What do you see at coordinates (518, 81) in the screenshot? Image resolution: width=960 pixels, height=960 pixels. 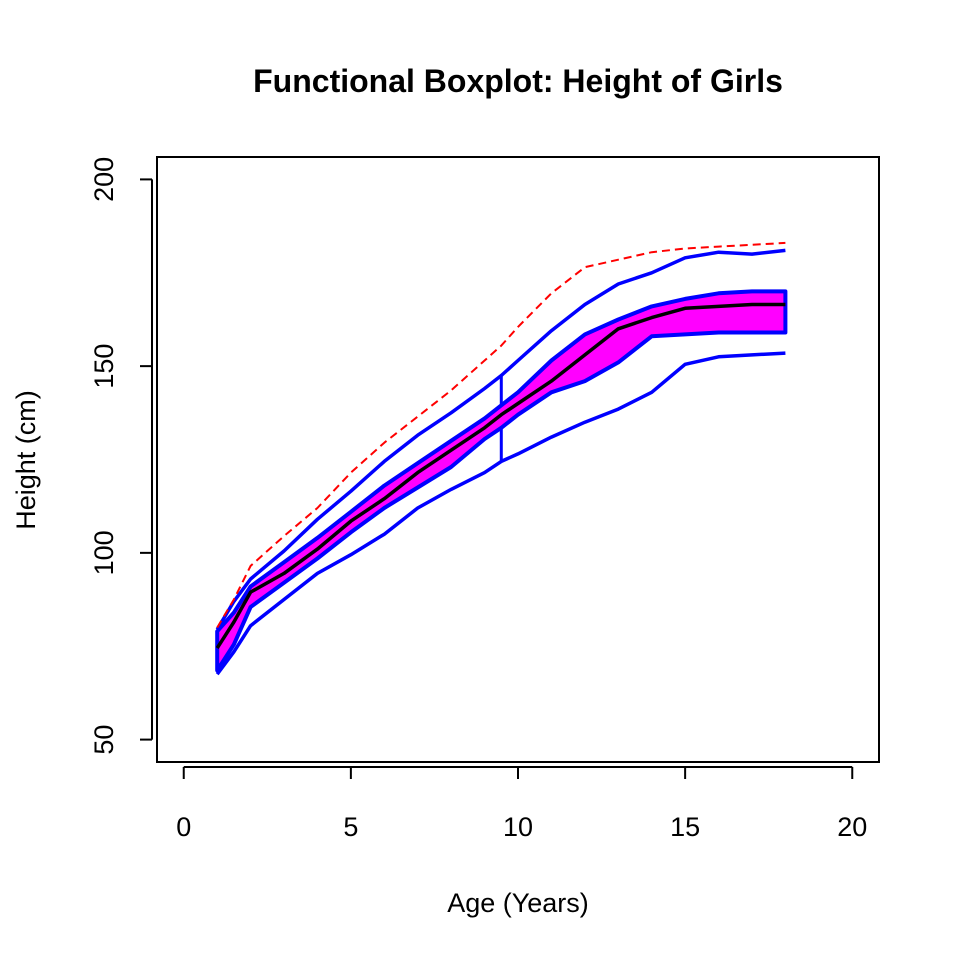 I see `chart-title: Functional Boxplot: Height of Girls` at bounding box center [518, 81].